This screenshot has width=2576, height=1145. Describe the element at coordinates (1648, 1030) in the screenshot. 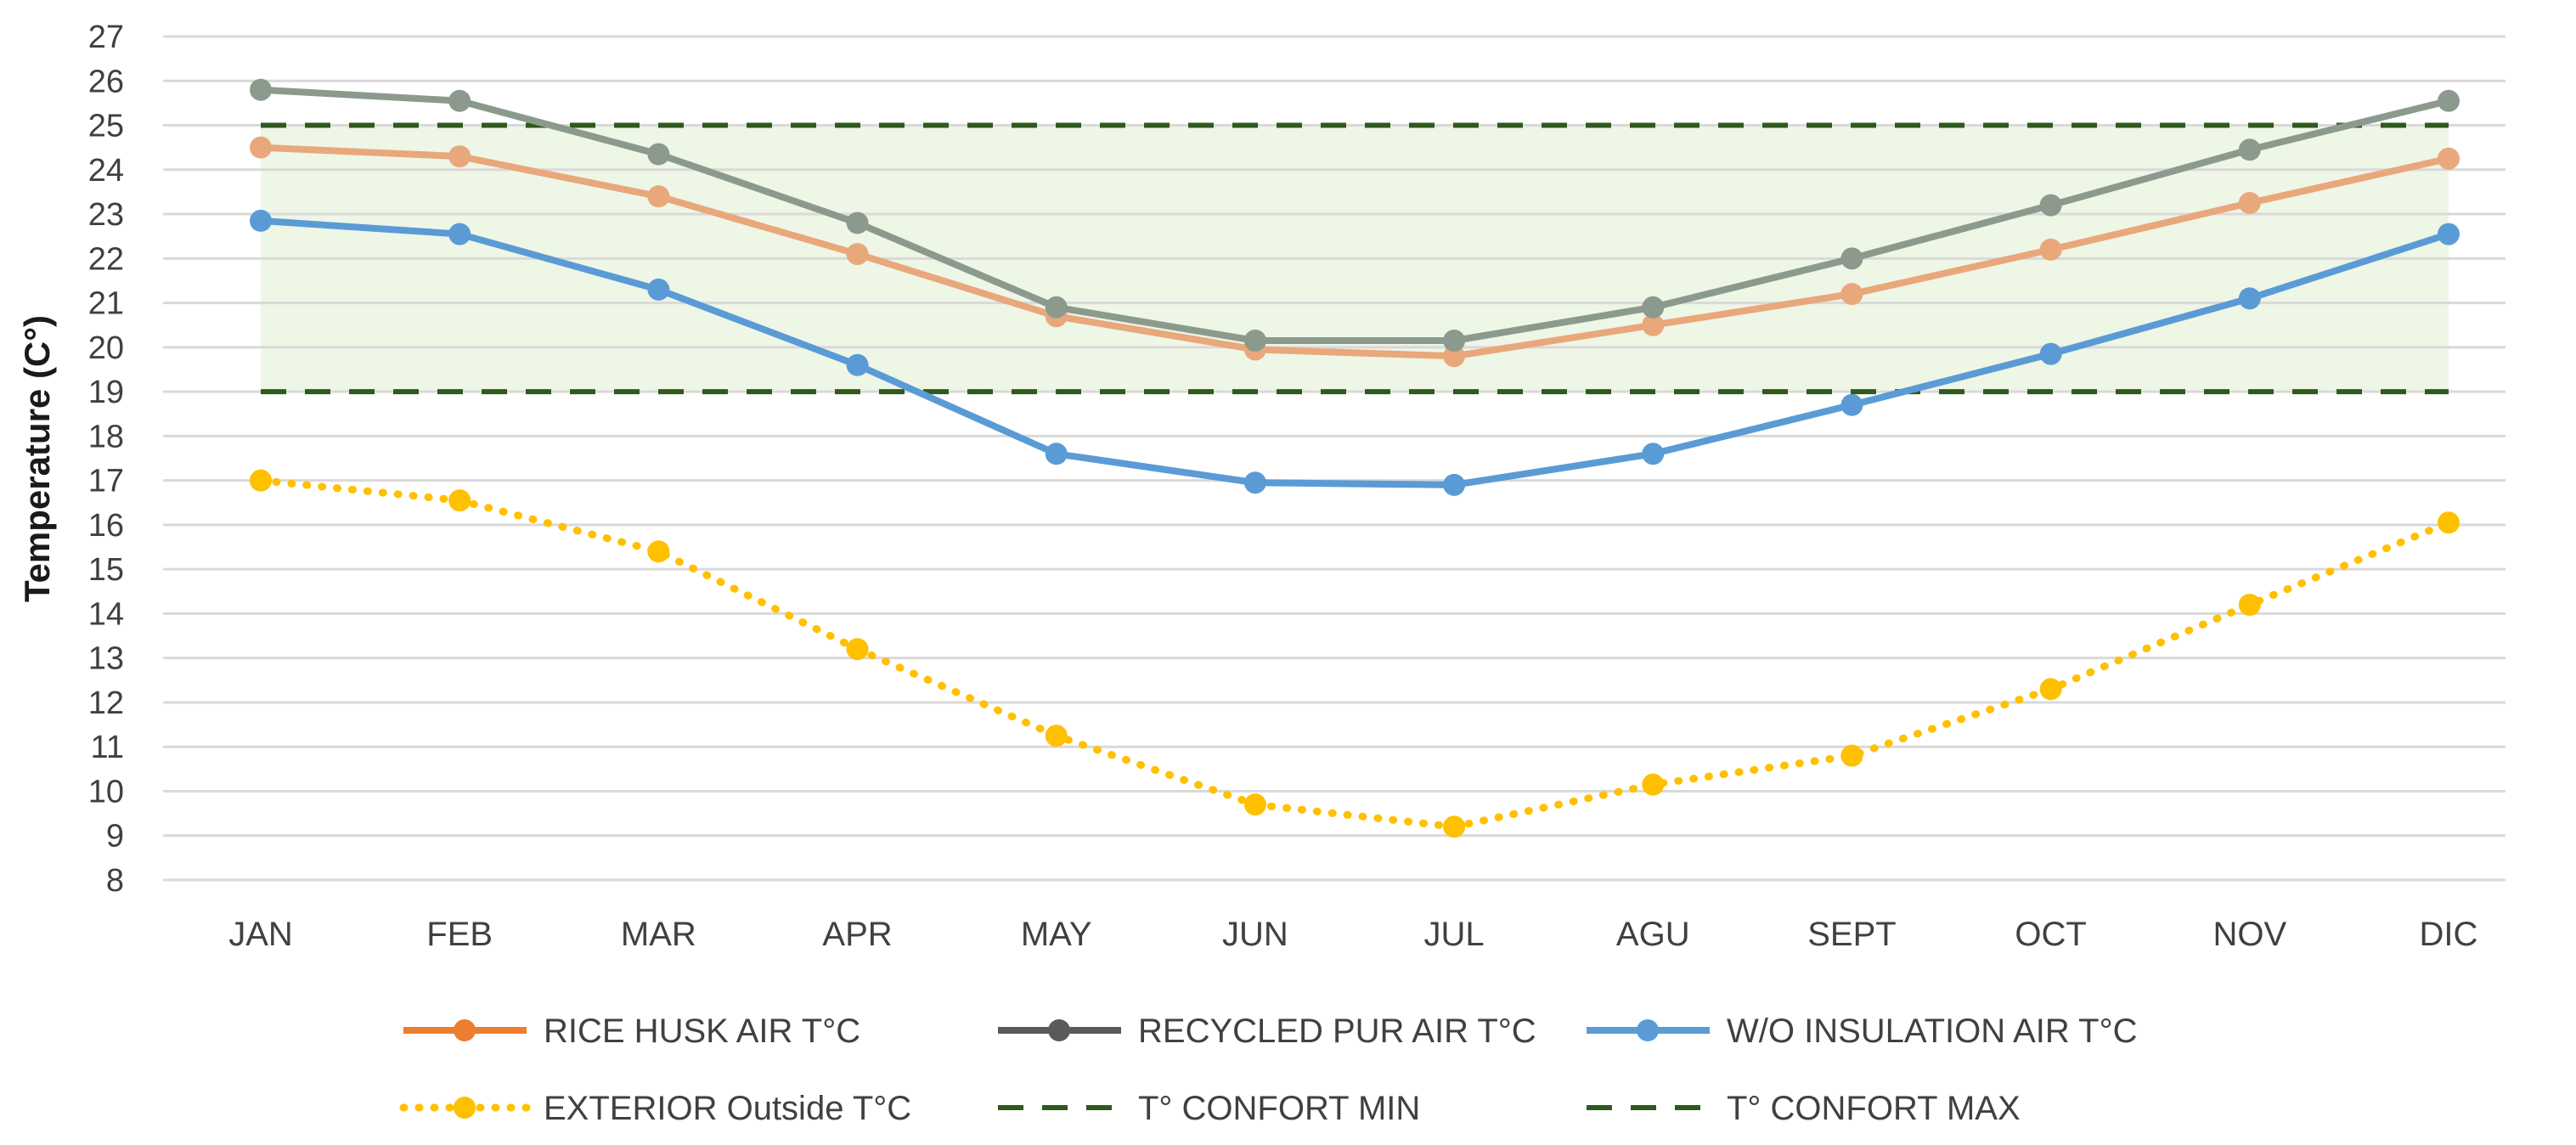

I see `legend-marker-w-o-insulation-air-t-c` at that location.